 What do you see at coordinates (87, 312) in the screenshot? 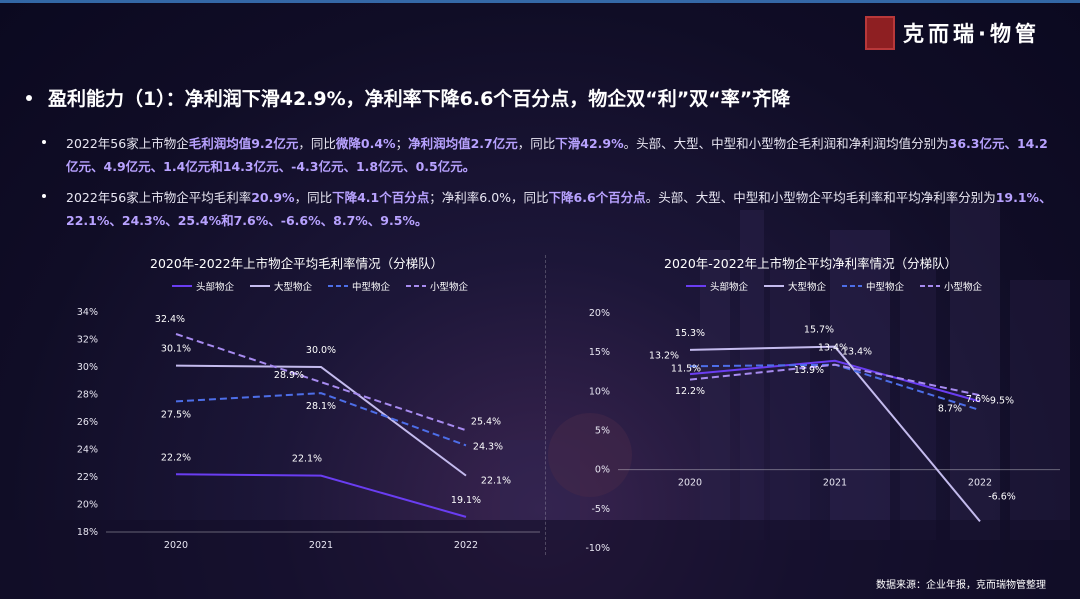
I see `y-tick-label: 34%` at bounding box center [87, 312].